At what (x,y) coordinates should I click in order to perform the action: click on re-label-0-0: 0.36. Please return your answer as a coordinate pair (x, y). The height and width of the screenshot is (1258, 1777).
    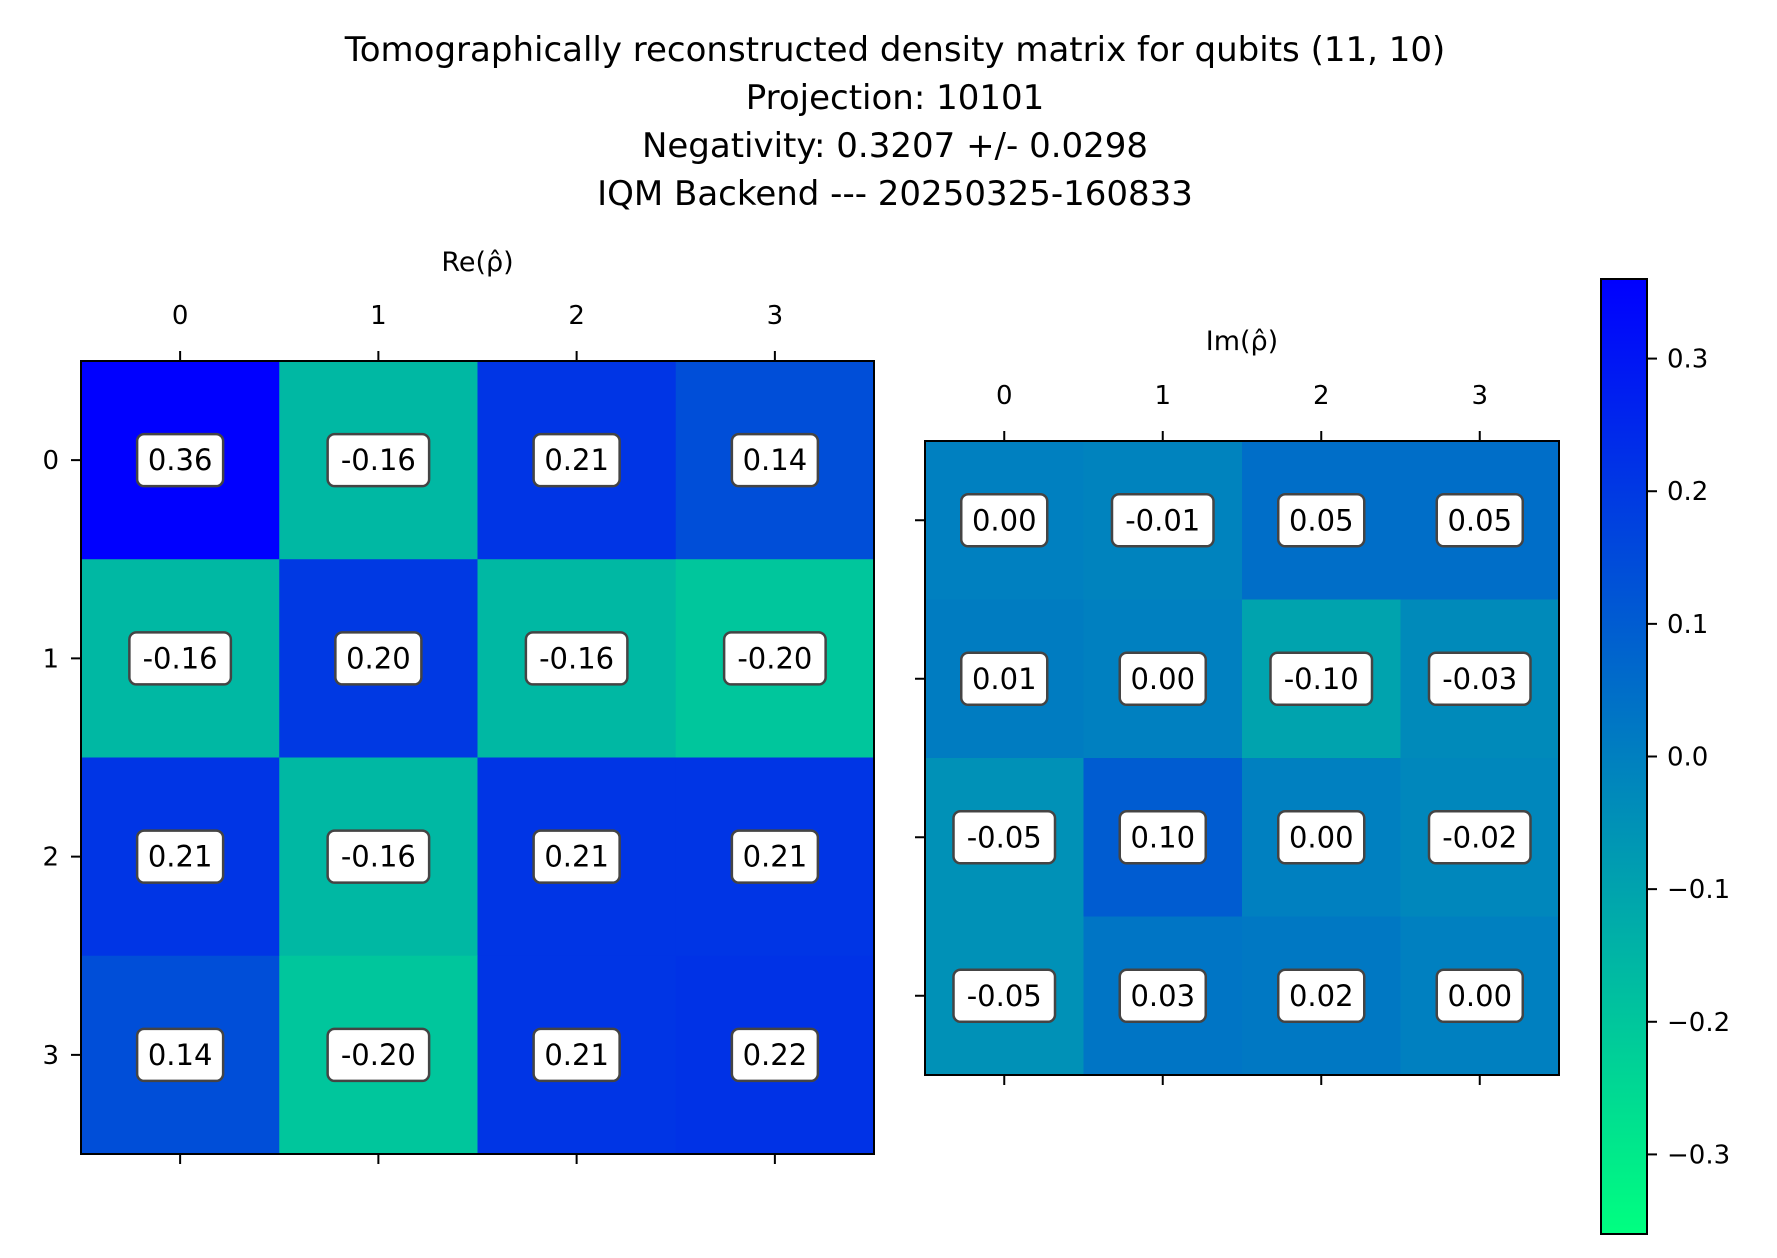
    Looking at the image, I should click on (180, 460).